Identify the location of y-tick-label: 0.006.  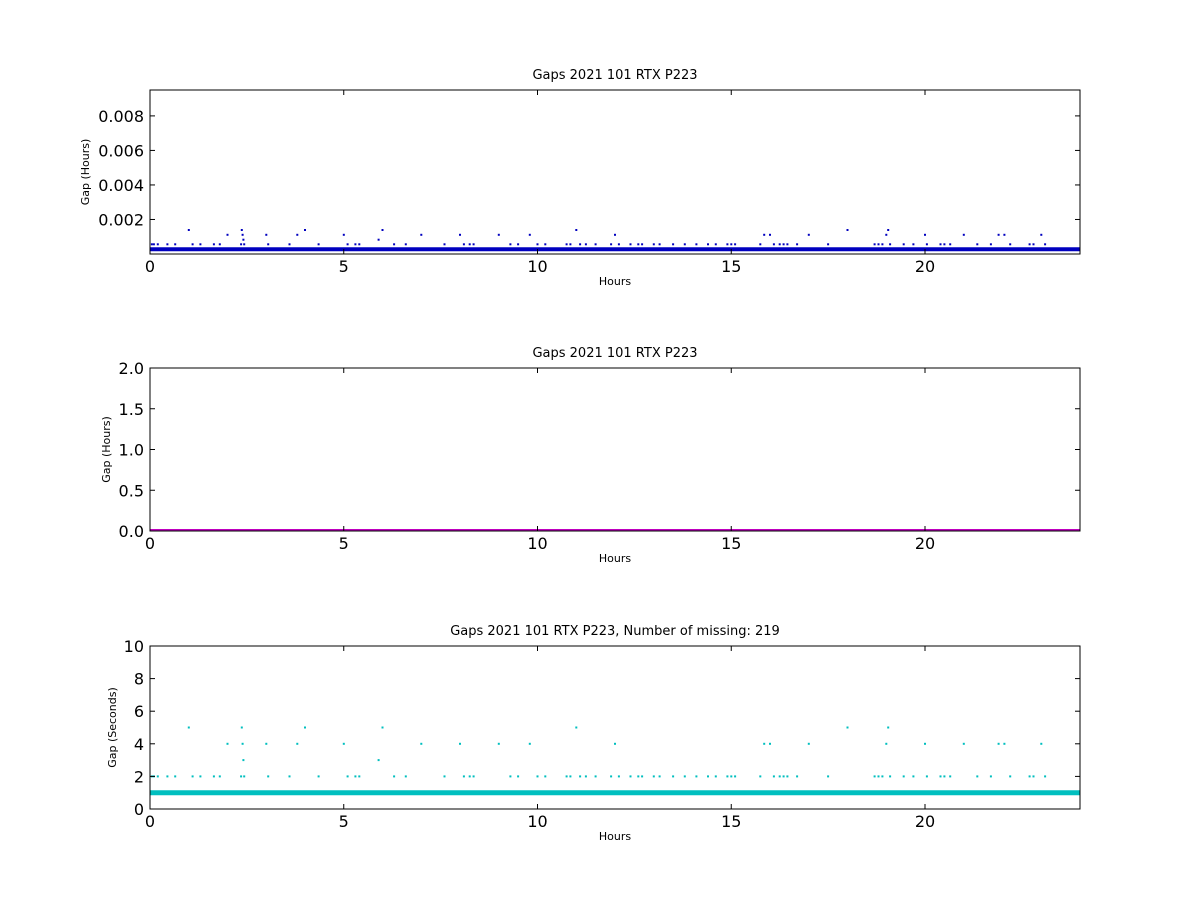
(121, 150).